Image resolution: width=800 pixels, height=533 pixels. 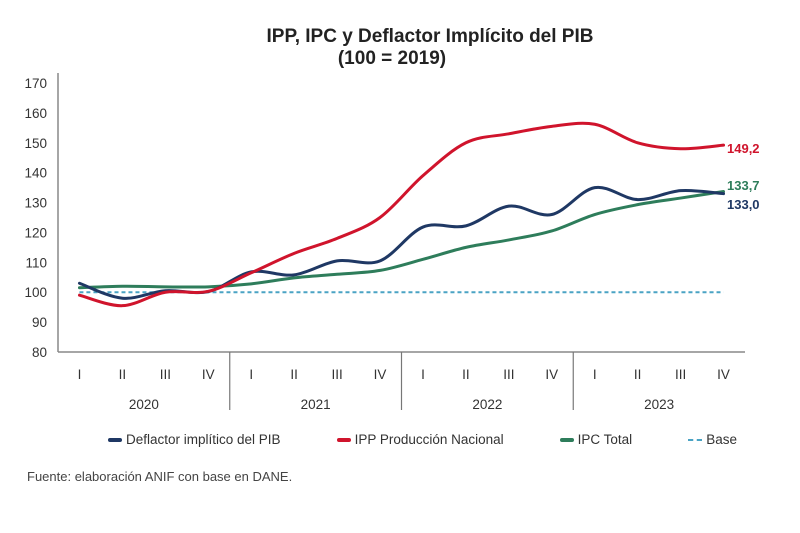 I want to click on y-tick-label: 160, so click(x=35, y=113).